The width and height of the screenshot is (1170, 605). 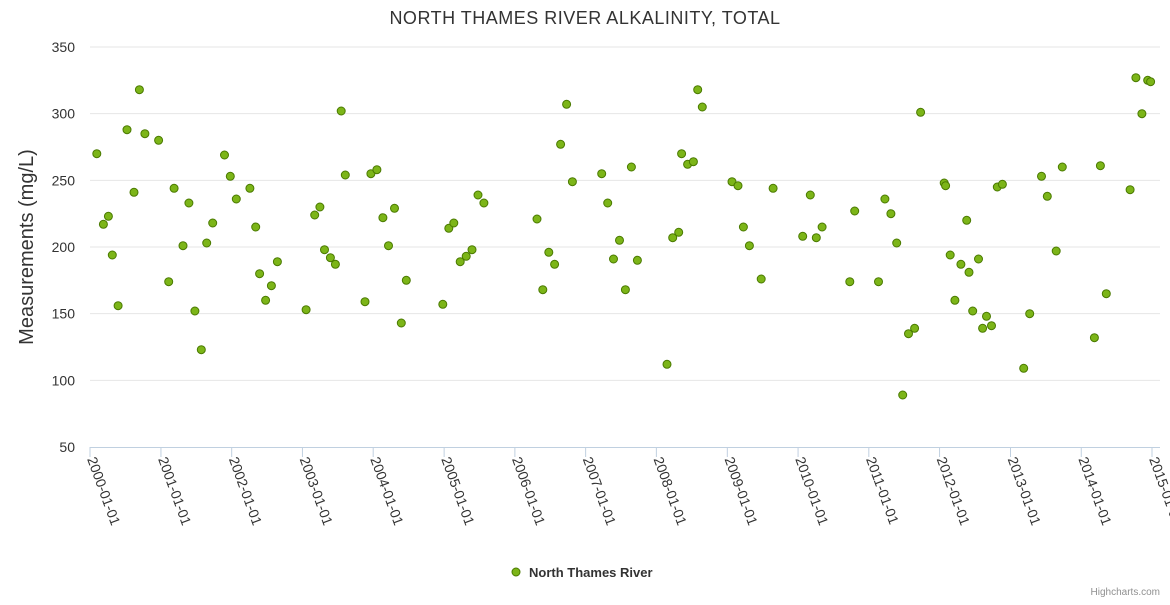 What do you see at coordinates (1125, 592) in the screenshot?
I see `credits-link: Highcharts.com` at bounding box center [1125, 592].